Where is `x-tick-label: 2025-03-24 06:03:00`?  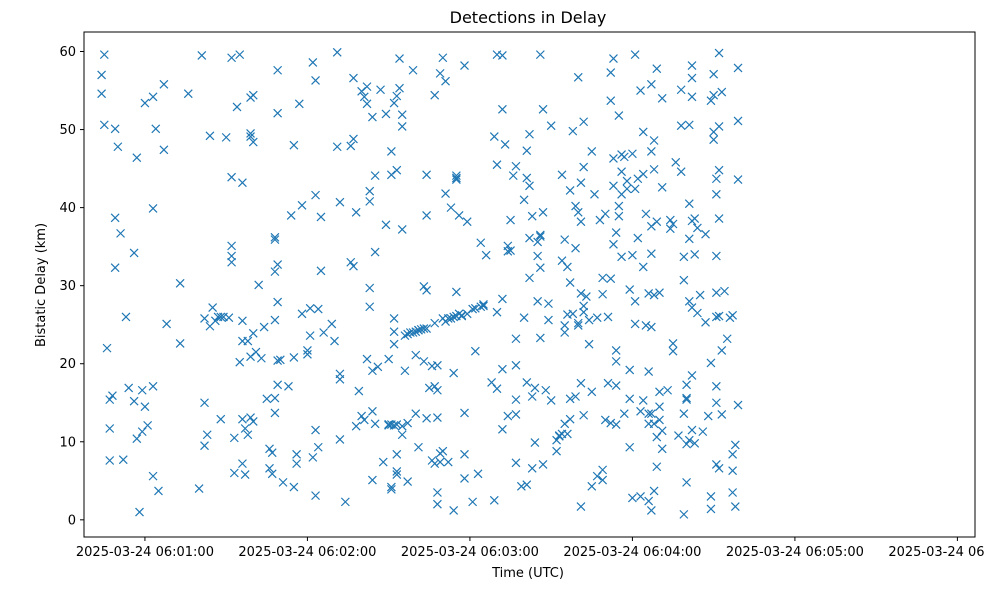
x-tick-label: 2025-03-24 06:03:00 is located at coordinates (470, 552).